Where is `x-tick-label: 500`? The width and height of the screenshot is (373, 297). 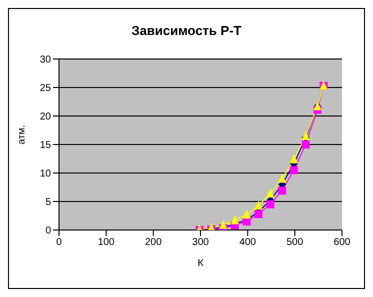
x-tick-label: 500 is located at coordinates (295, 242).